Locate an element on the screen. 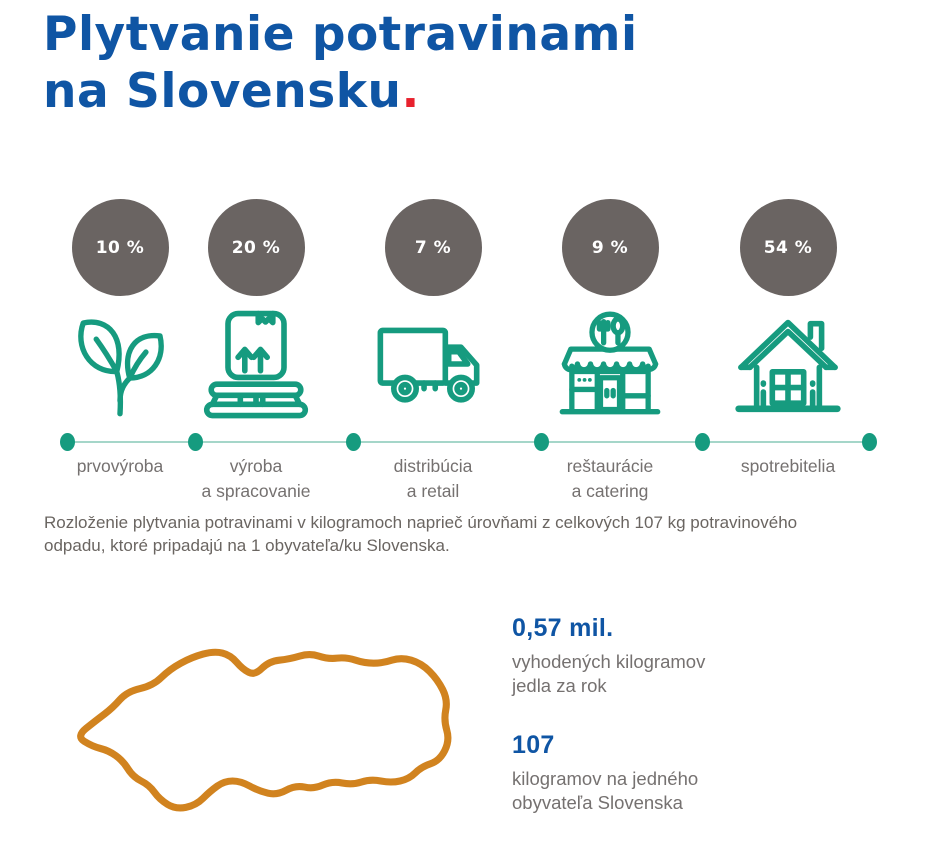 This screenshot has height=853, width=928. timeline-line is located at coordinates (468, 442).